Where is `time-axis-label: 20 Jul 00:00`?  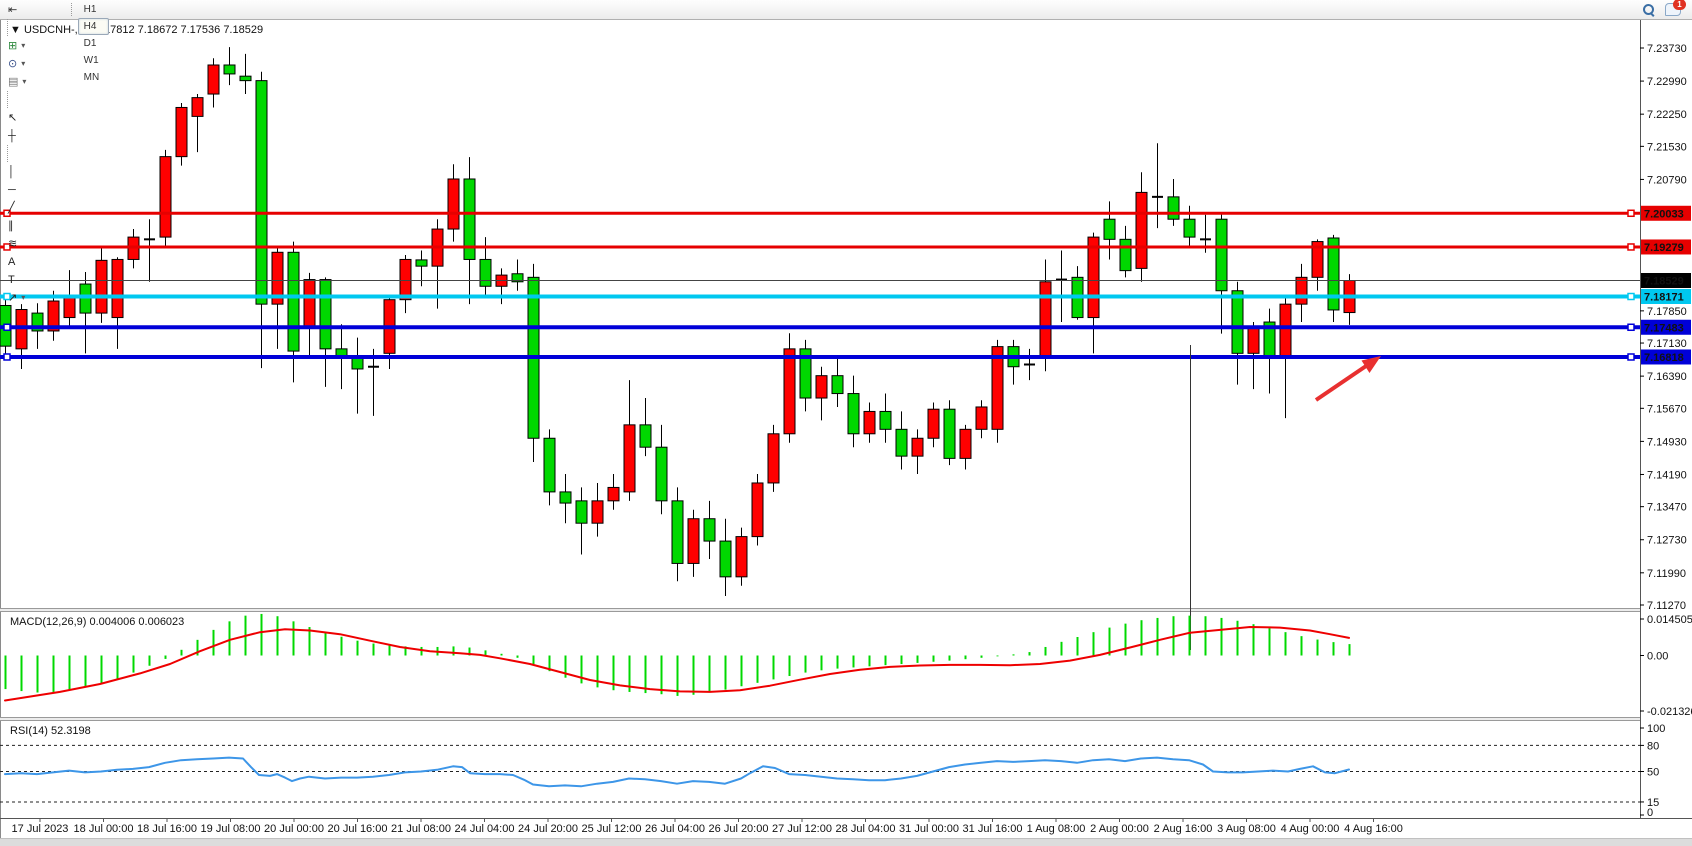
time-axis-label: 20 Jul 00:00 is located at coordinates (294, 829).